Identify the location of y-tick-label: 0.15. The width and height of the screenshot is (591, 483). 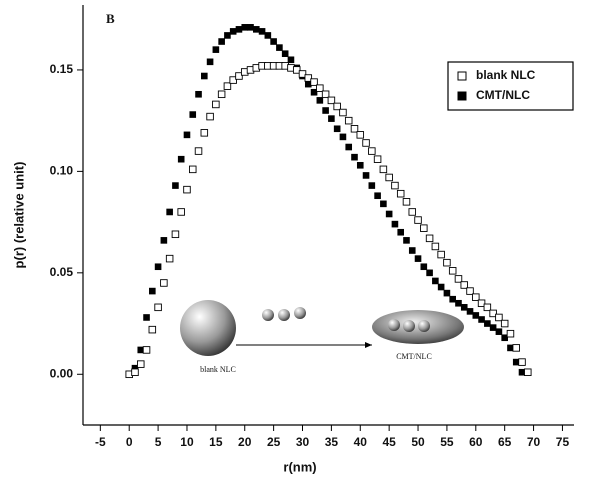
(62, 69).